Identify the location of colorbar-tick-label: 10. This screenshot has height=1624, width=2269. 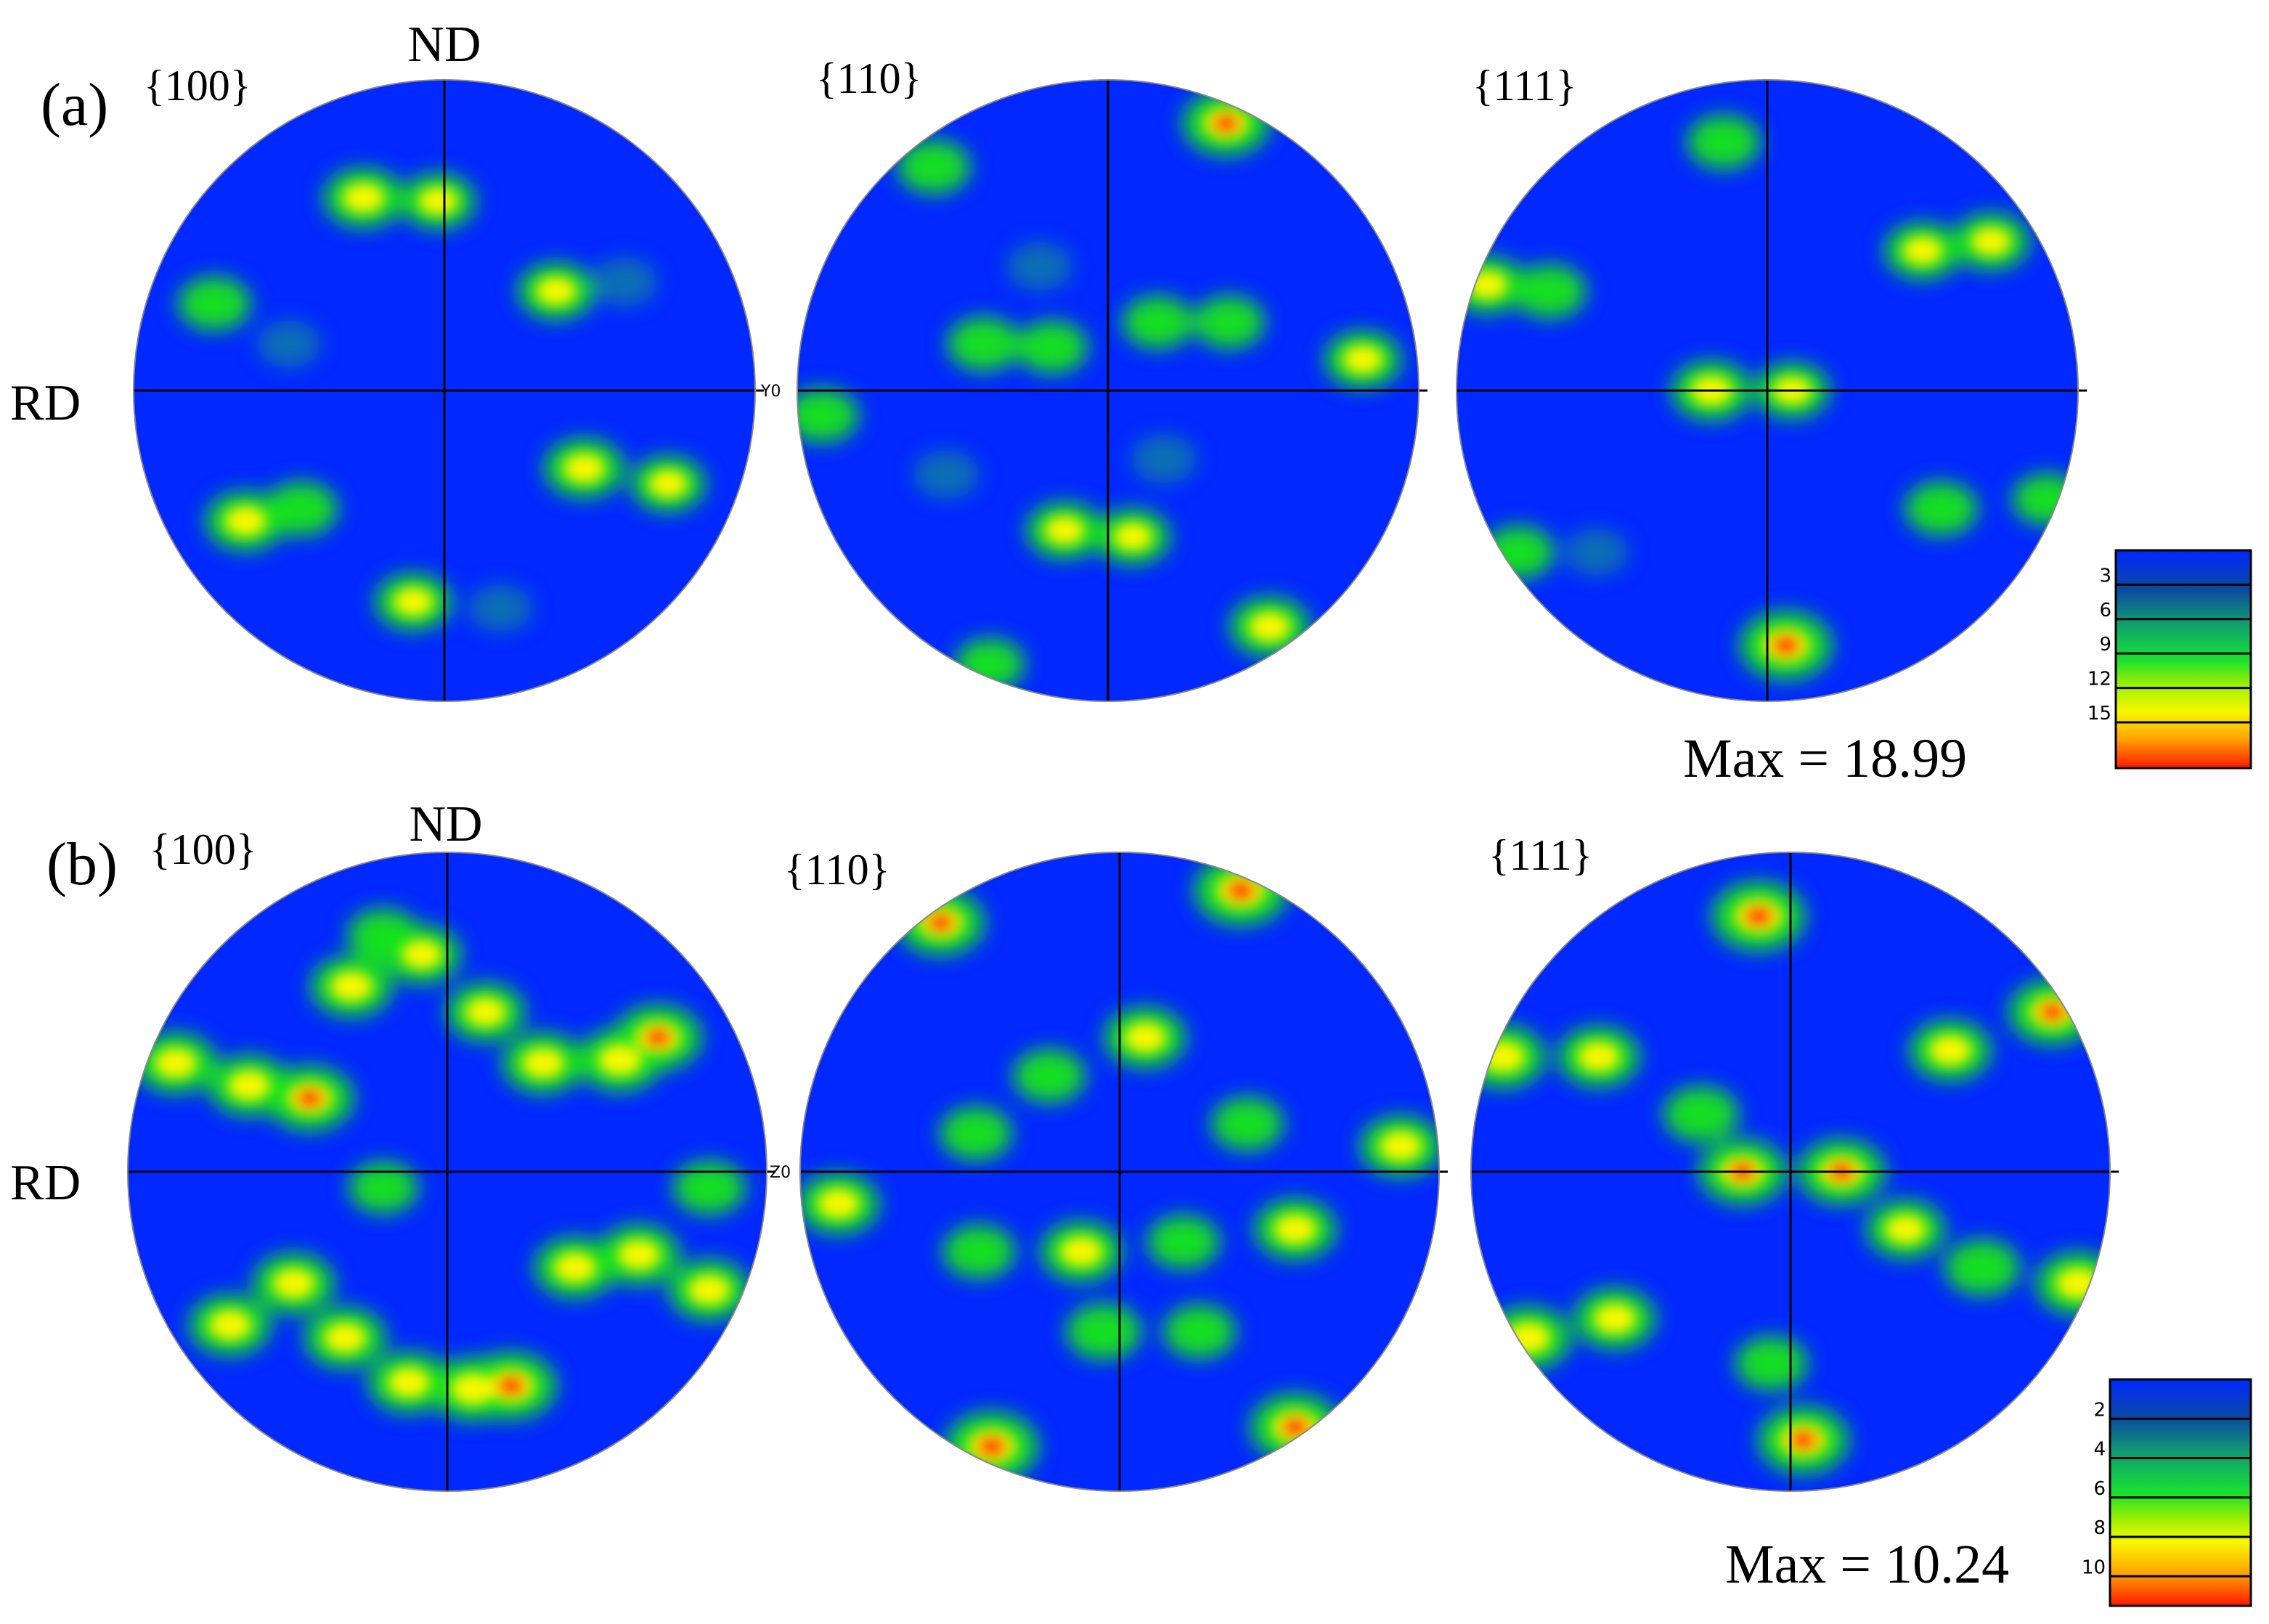
(2094, 1567).